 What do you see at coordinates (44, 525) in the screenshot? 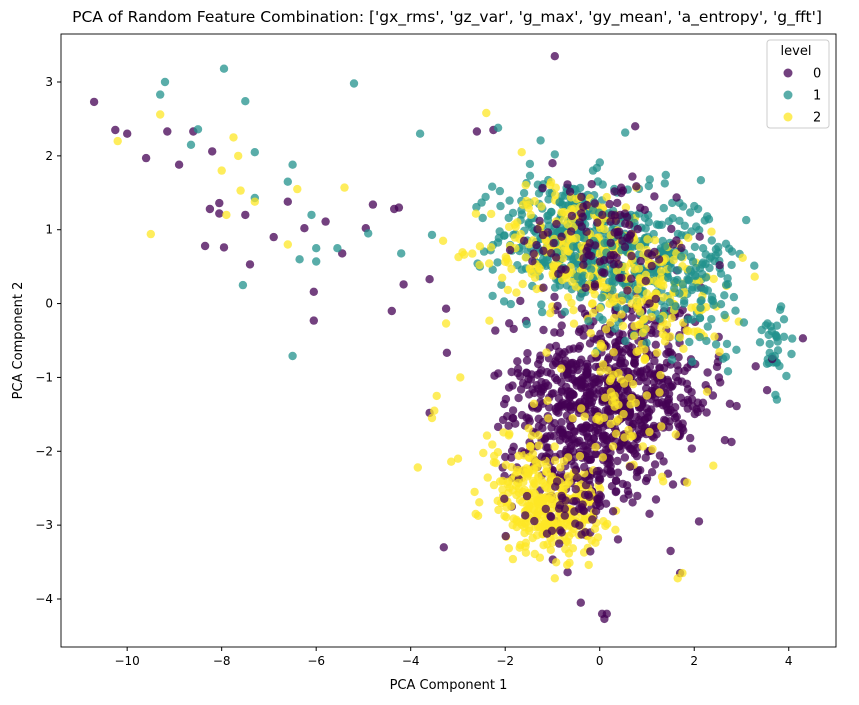
I see `y-tick-label: −3` at bounding box center [44, 525].